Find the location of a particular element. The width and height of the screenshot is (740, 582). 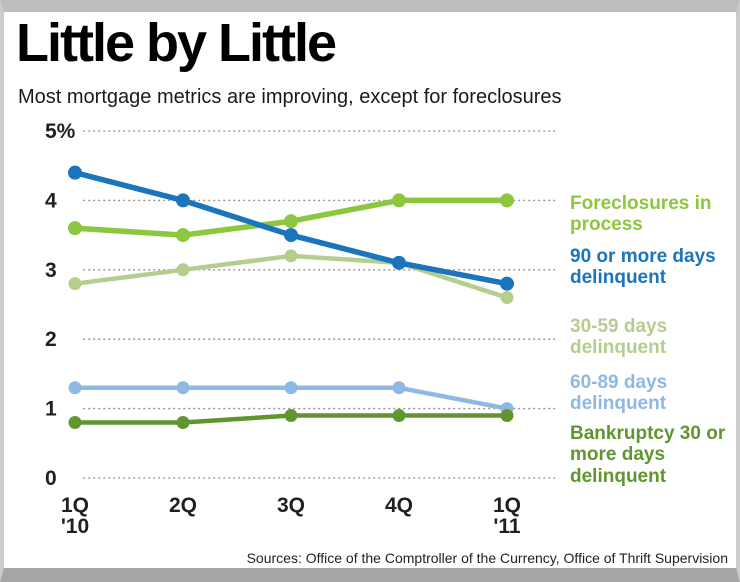

y-axis-label: 4 is located at coordinates (51, 200).